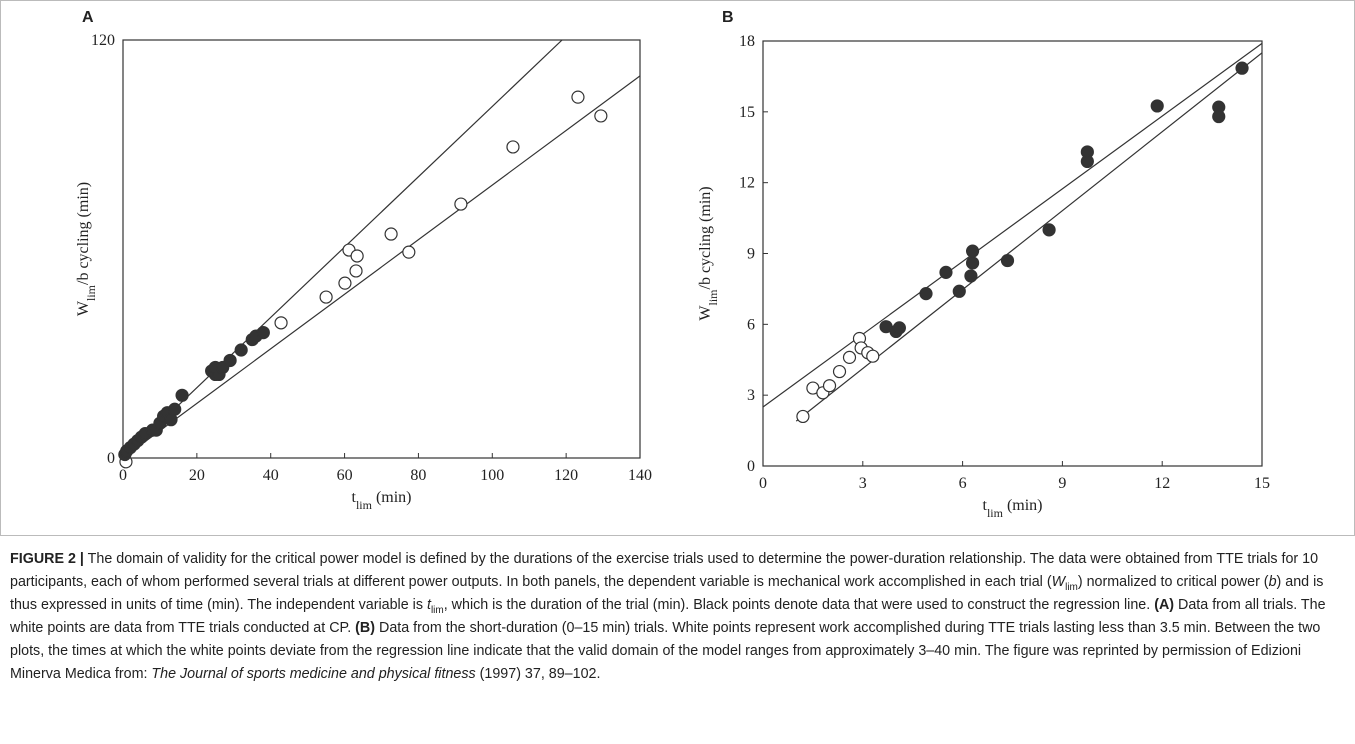  Describe the element at coordinates (747, 183) in the screenshot. I see `y-tick-label: 12` at that location.